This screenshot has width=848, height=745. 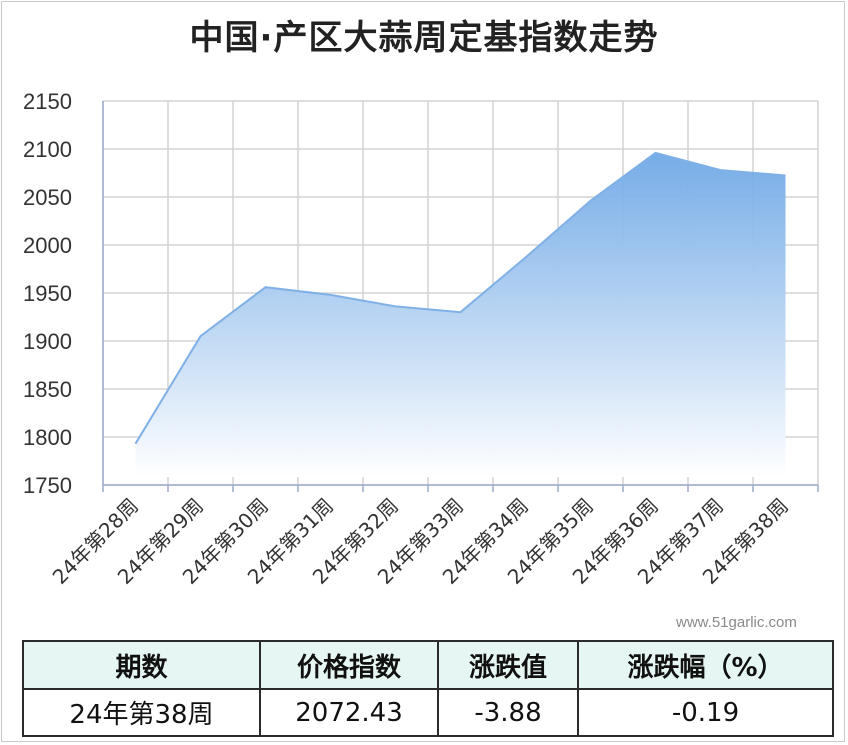 I want to click on summary-data-row: 24年第38周 2072.43 -3.88 -0.19, so click(x=428, y=712).